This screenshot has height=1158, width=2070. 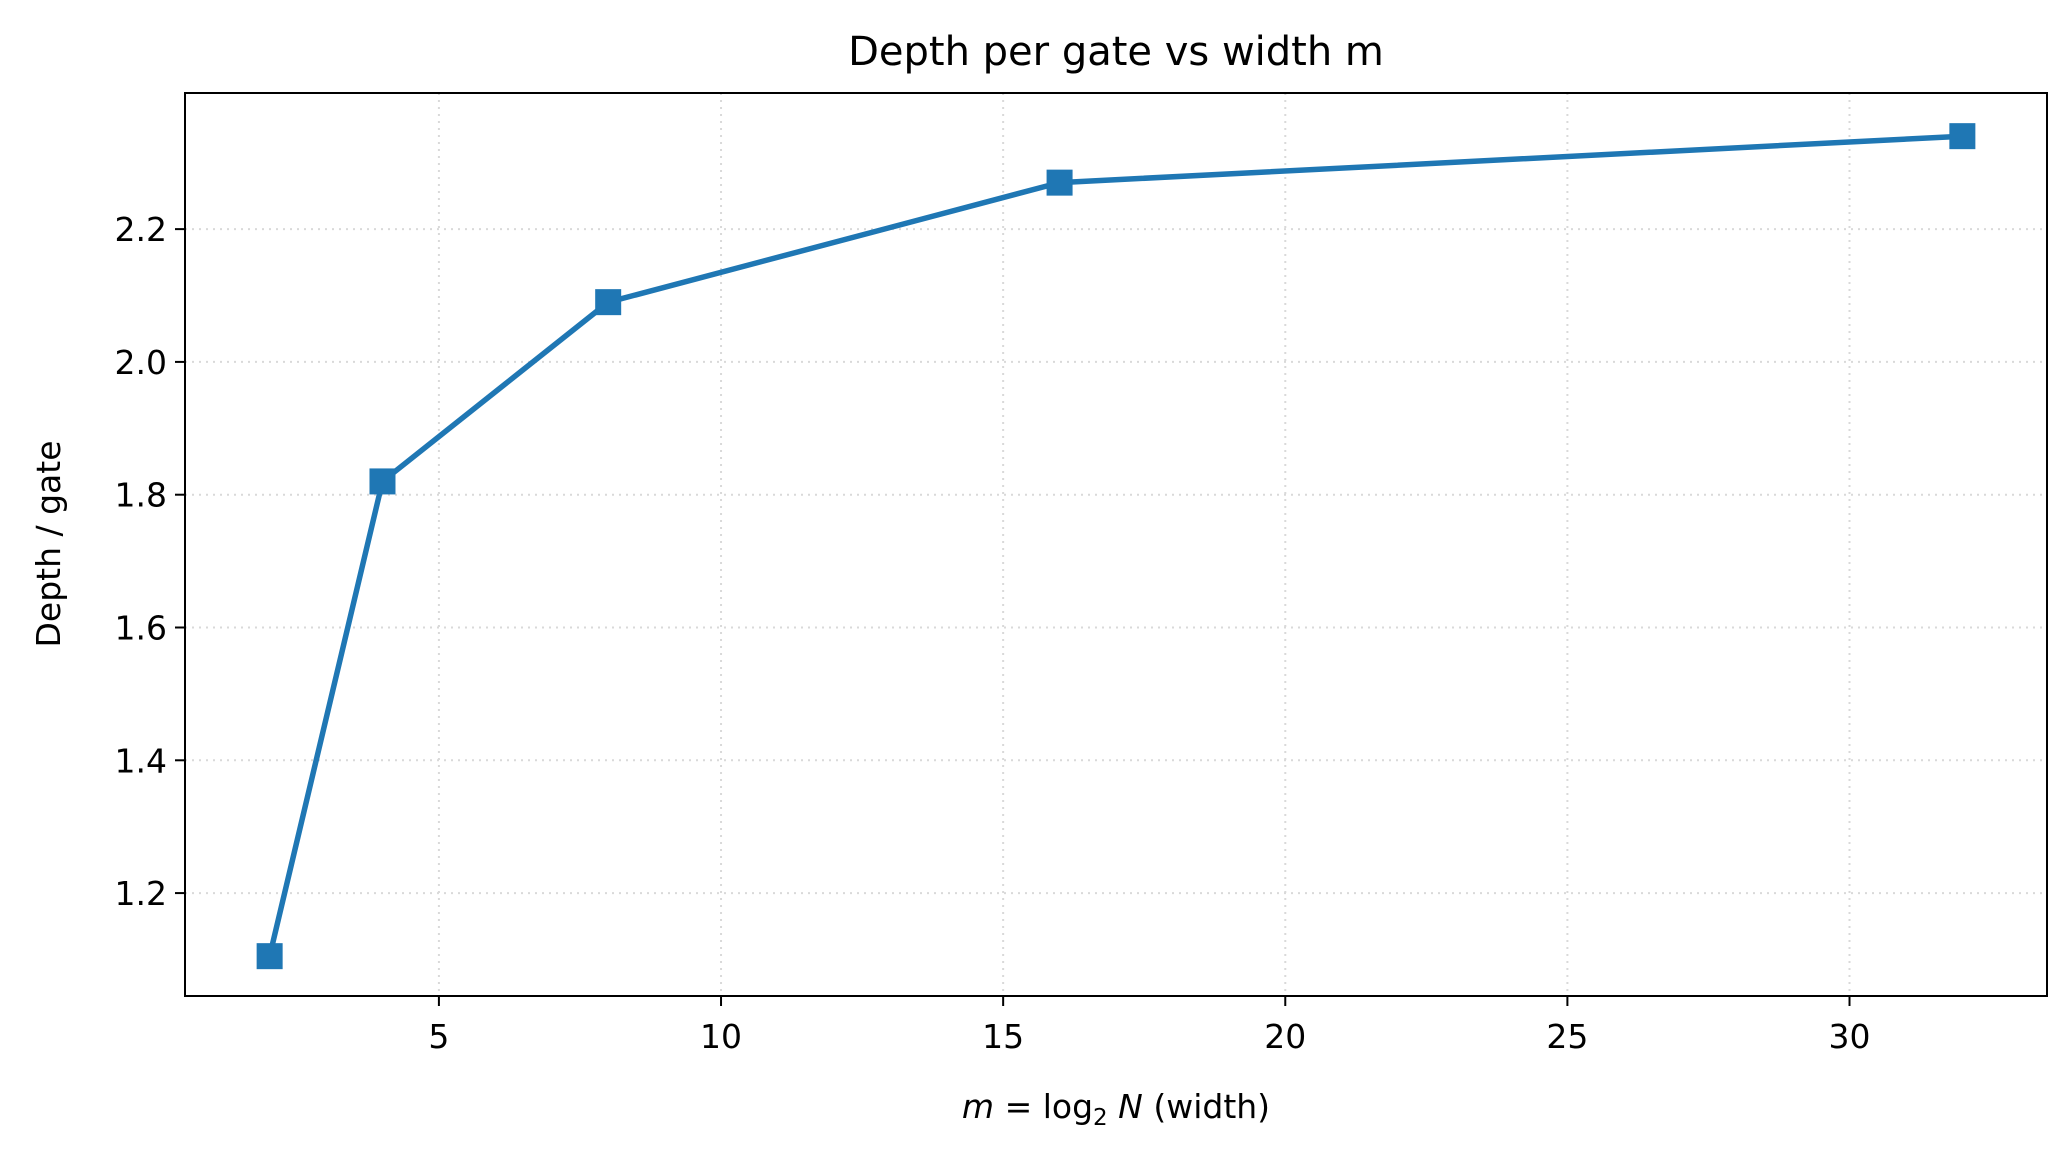 I want to click on x-axis-title-fn: log, so click(x=1068, y=1106).